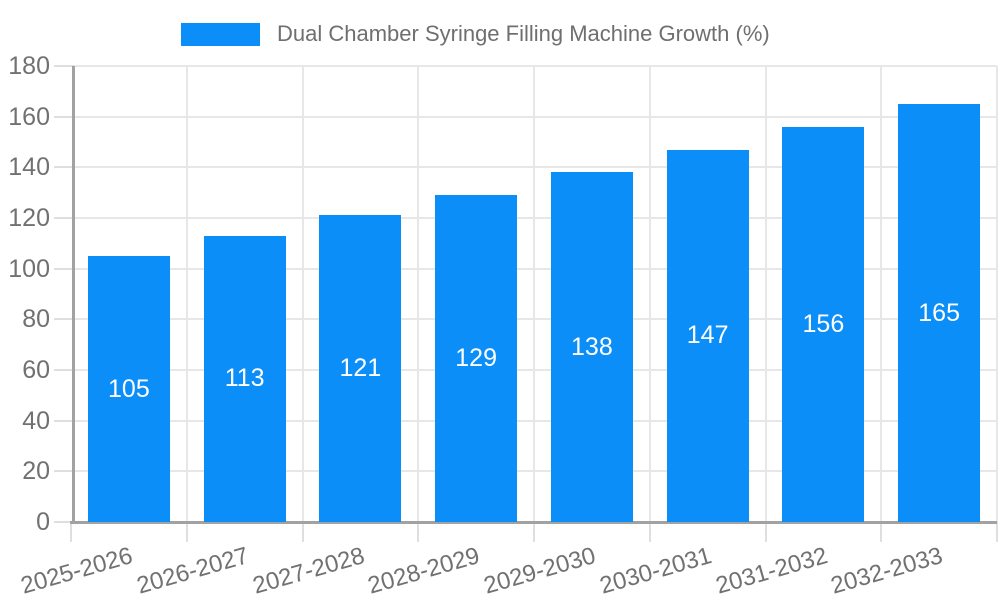 The height and width of the screenshot is (600, 1000). What do you see at coordinates (539, 571) in the screenshot?
I see `x-axis-label: 2029-2030` at bounding box center [539, 571].